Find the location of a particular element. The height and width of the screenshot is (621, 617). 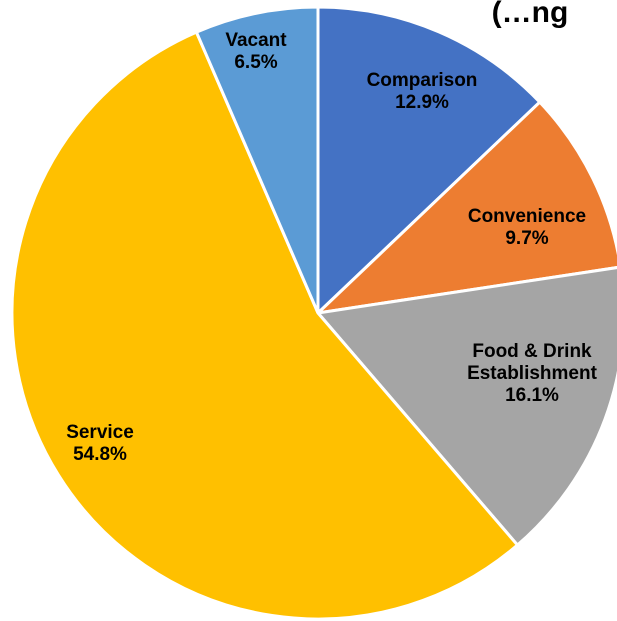

slice-label: Comparison is located at coordinates (422, 80).